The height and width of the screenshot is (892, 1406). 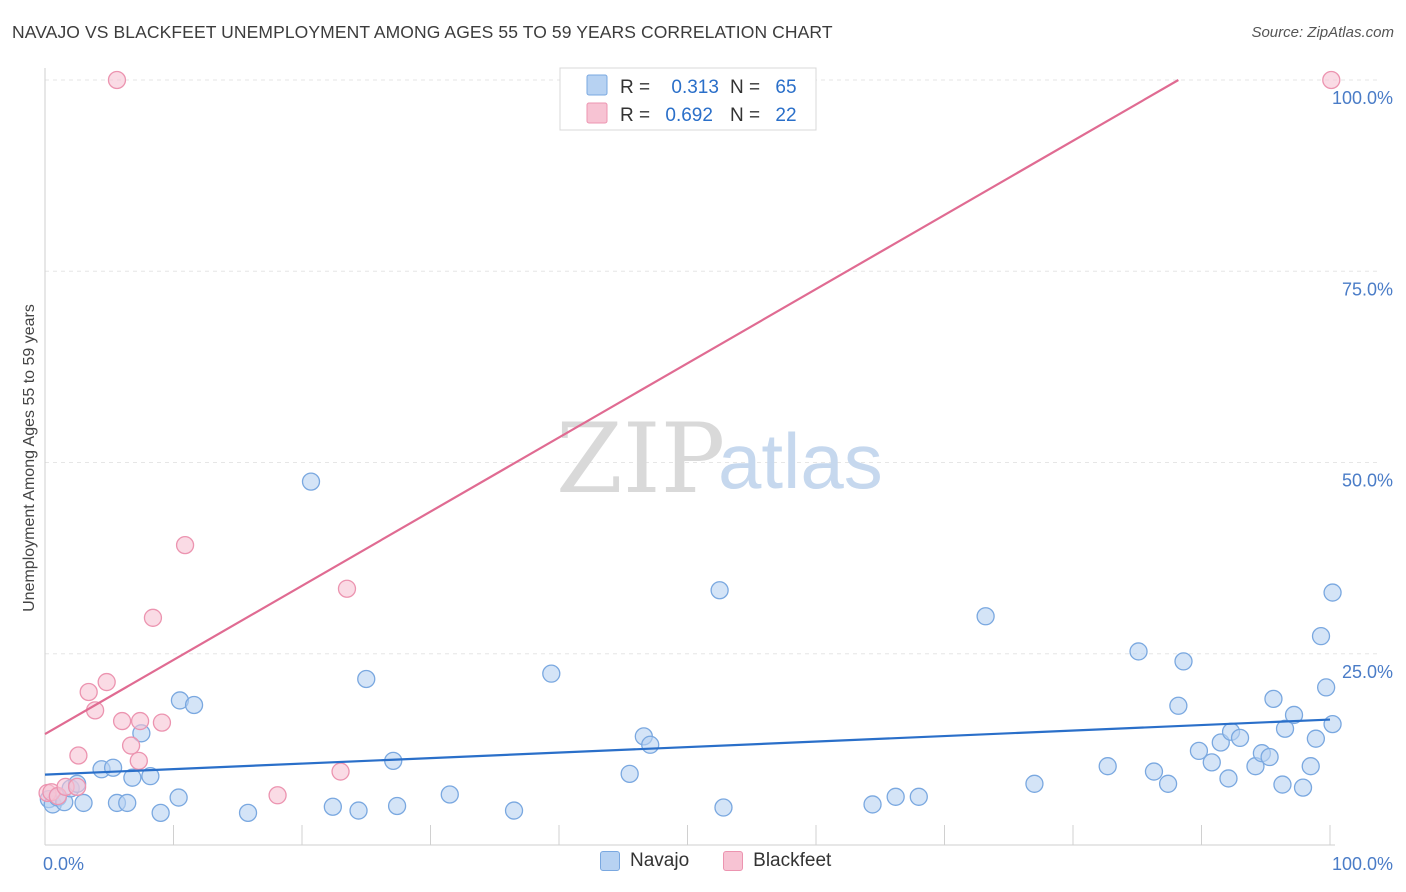 What do you see at coordinates (1367, 481) in the screenshot?
I see `y-tick-label-1: 50.0%` at bounding box center [1367, 481].